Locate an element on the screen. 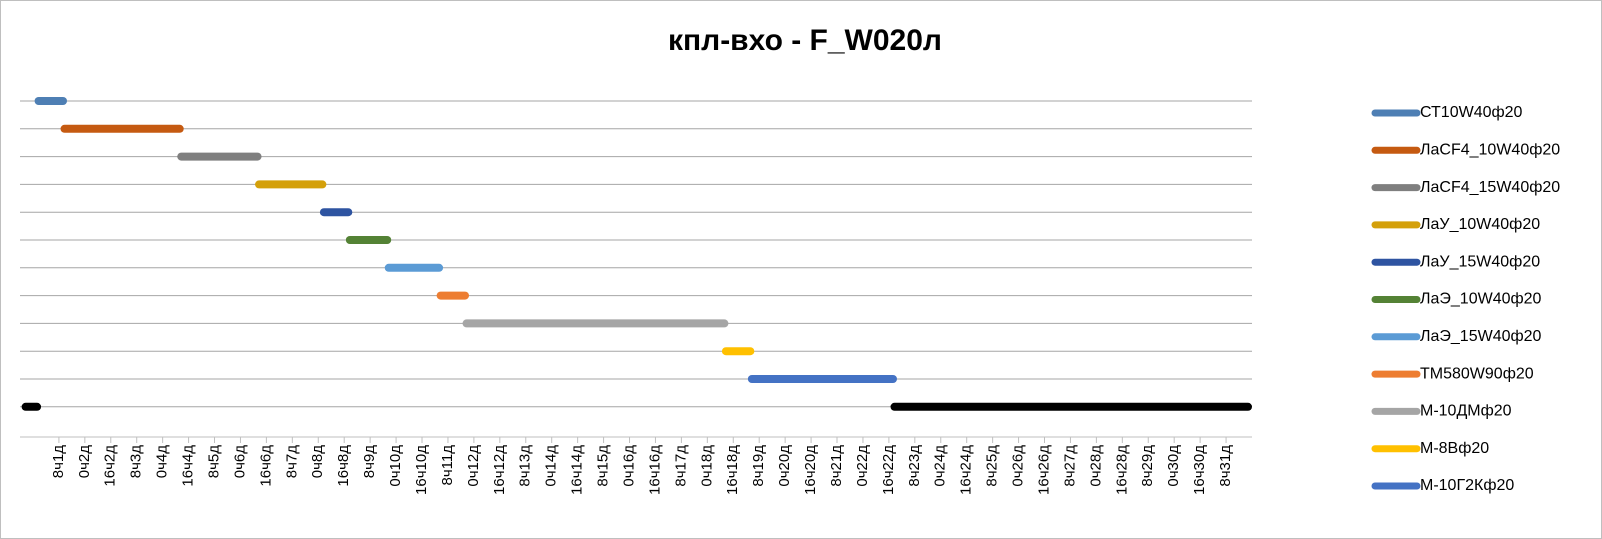 Image resolution: width=1602 pixels, height=539 pixels. legend-label: ЛаЭ_15W40ф20 is located at coordinates (1481, 336).